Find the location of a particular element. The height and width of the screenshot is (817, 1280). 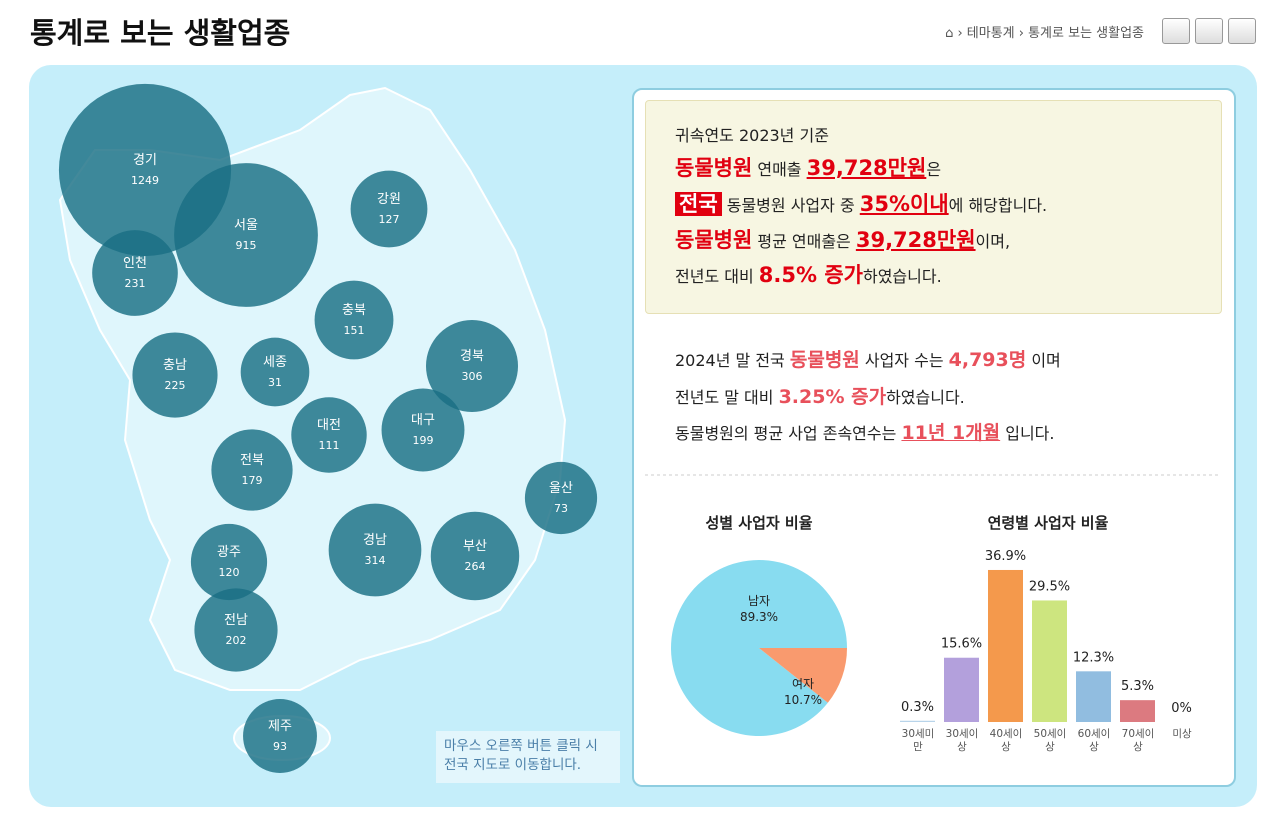

region-name: 대구 is located at coordinates (423, 420).